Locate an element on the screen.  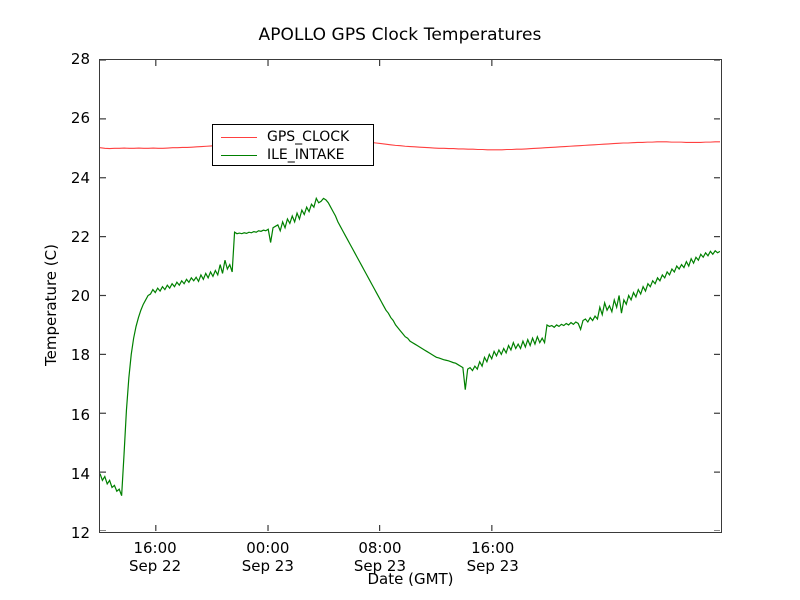
x-tick-label: 16:00 Sep 23 is located at coordinates (493, 557).